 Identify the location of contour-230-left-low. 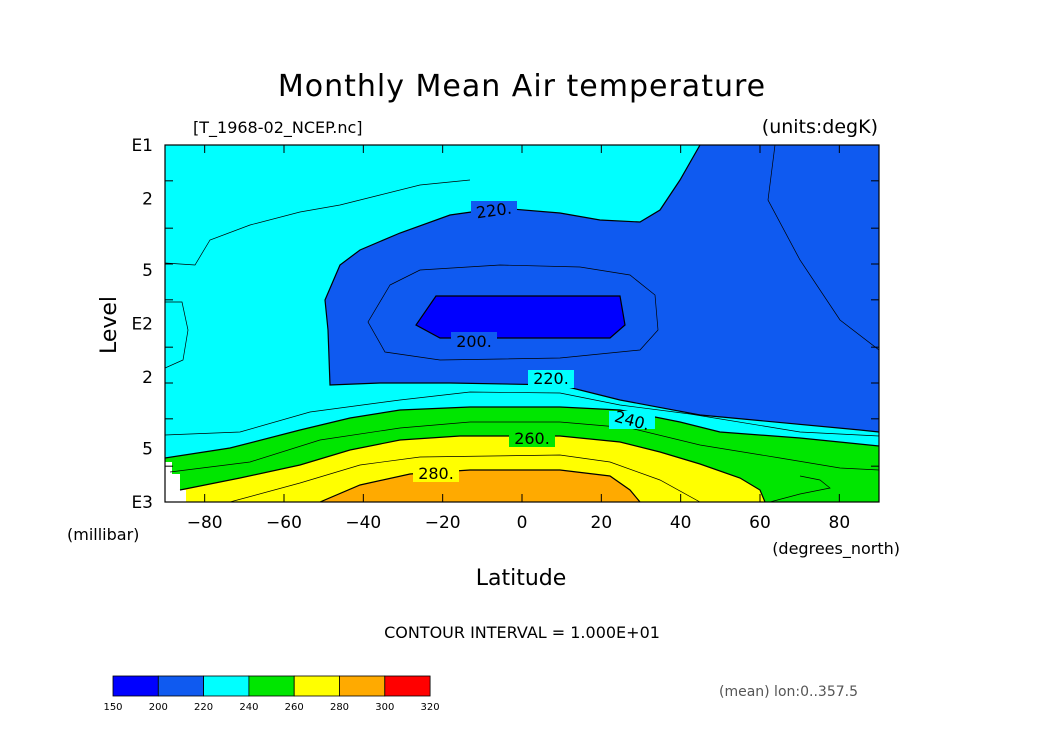
(177, 335).